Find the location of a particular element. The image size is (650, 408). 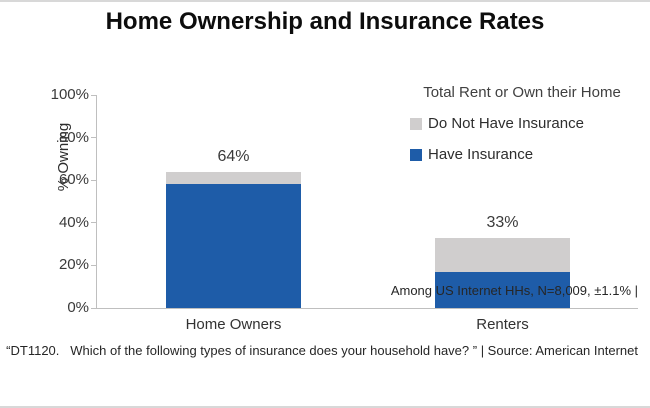

data-label-renters: 33% is located at coordinates (502, 222).